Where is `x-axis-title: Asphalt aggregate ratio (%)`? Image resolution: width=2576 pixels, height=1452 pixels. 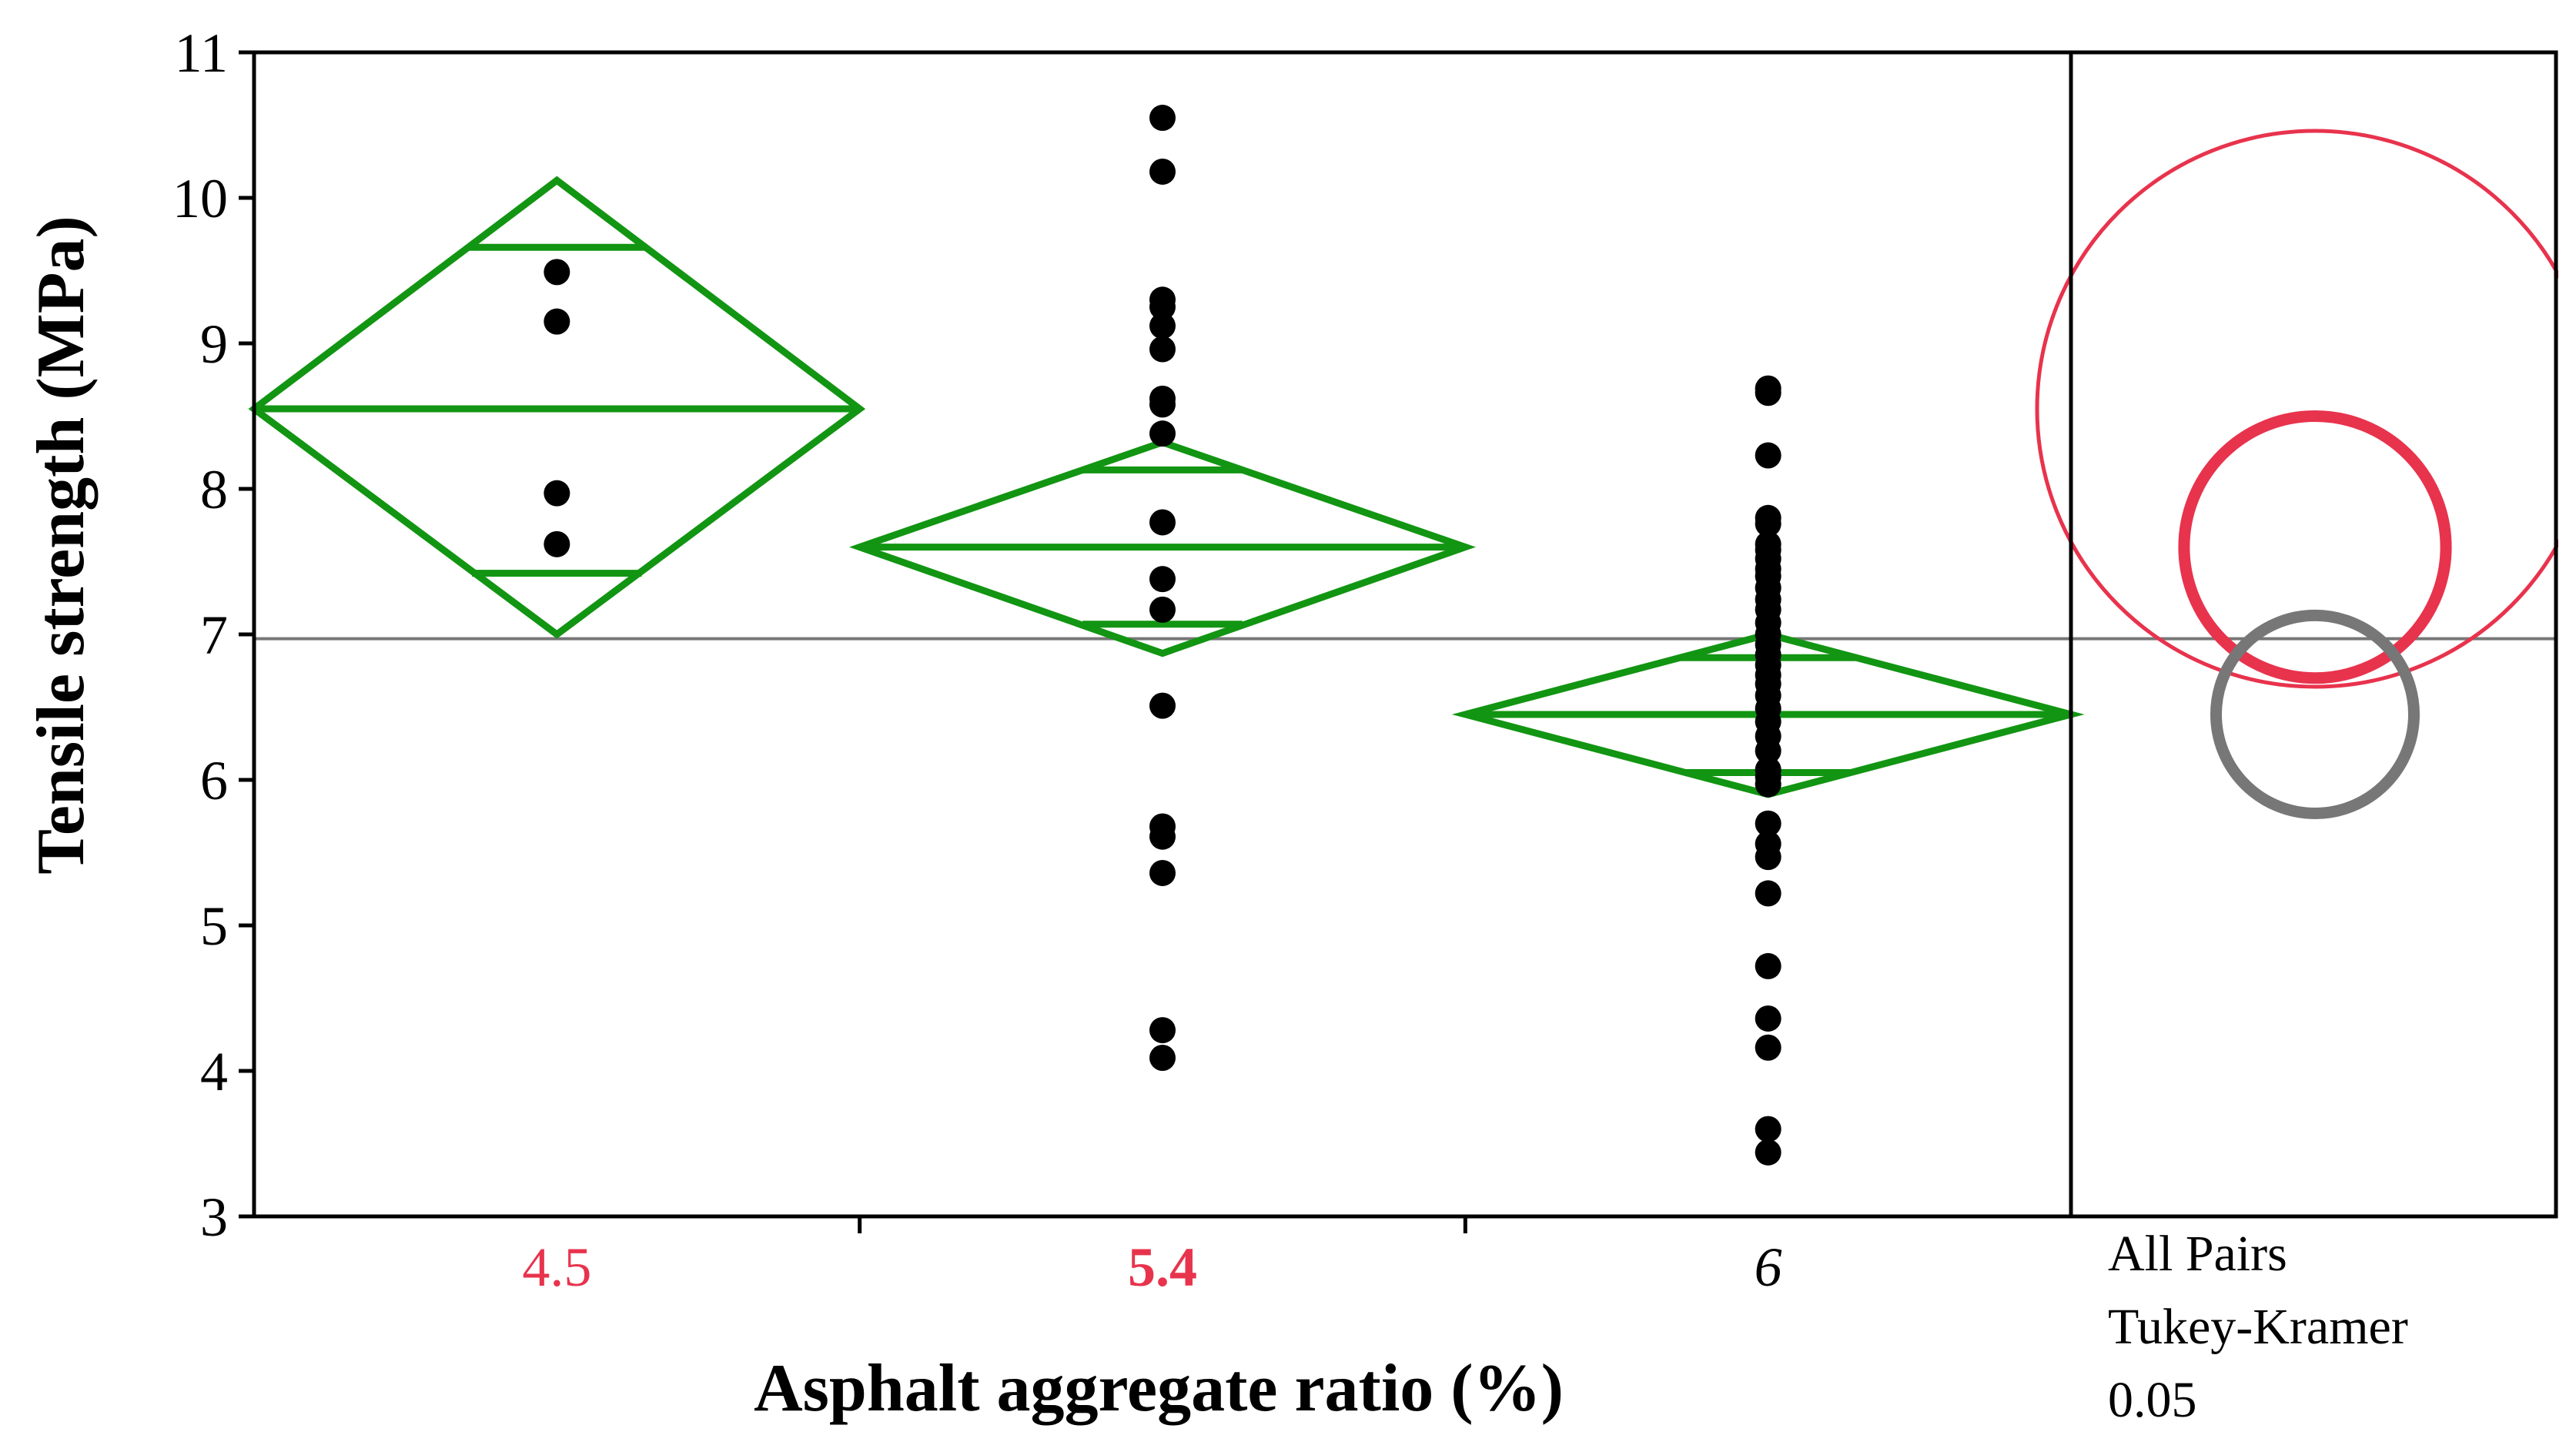 x-axis-title: Asphalt aggregate ratio (%) is located at coordinates (1159, 1388).